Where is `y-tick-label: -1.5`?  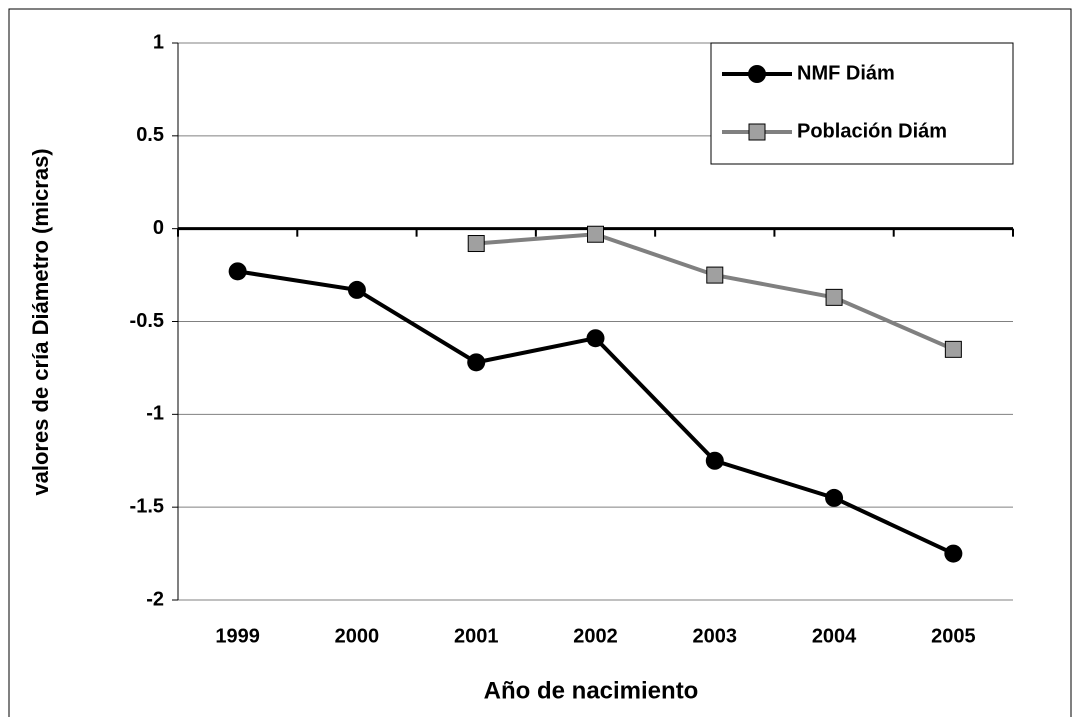 y-tick-label: -1.5 is located at coordinates (147, 506).